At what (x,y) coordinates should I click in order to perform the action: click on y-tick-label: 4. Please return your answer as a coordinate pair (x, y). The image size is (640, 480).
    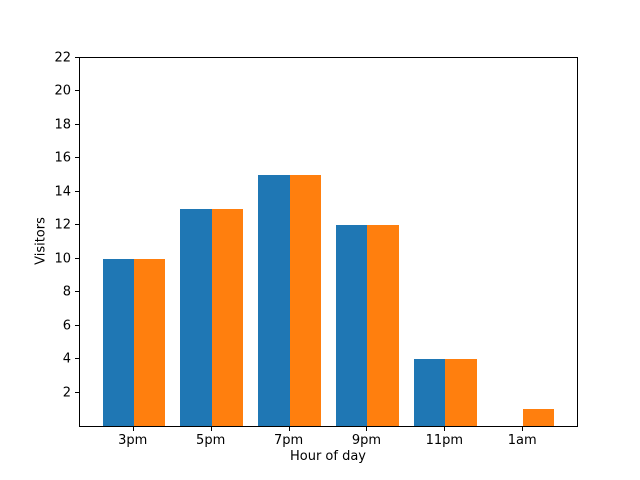
    Looking at the image, I should click on (66, 359).